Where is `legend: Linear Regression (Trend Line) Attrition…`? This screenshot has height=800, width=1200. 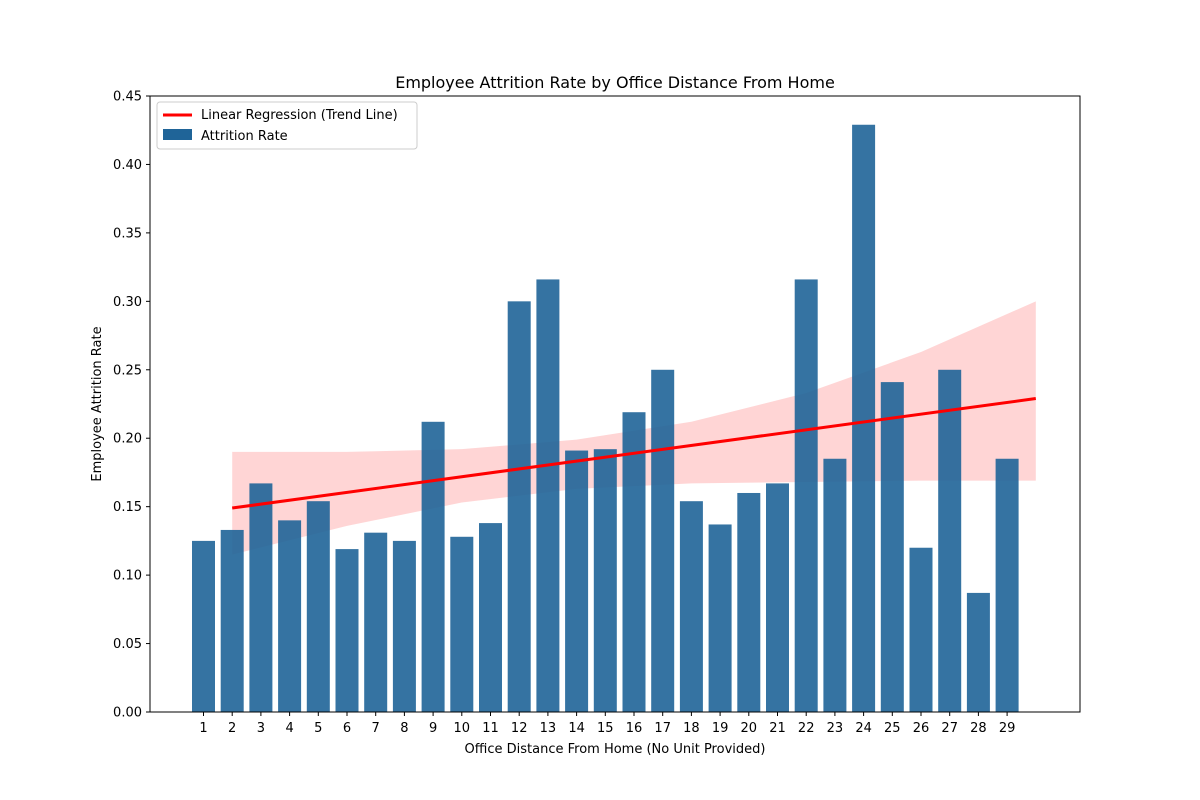
legend: Linear Regression (Trend Line) Attrition… is located at coordinates (287, 125).